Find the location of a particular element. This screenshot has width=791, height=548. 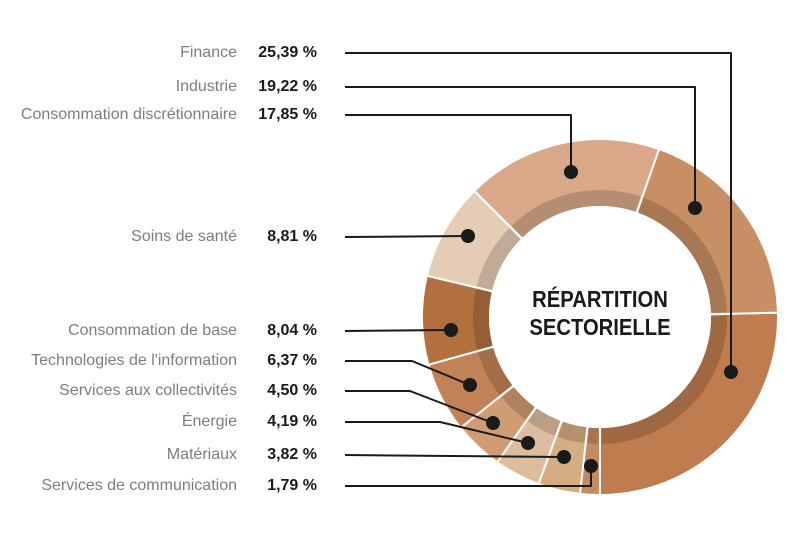

sector-value: 19,22 % is located at coordinates (287, 86).